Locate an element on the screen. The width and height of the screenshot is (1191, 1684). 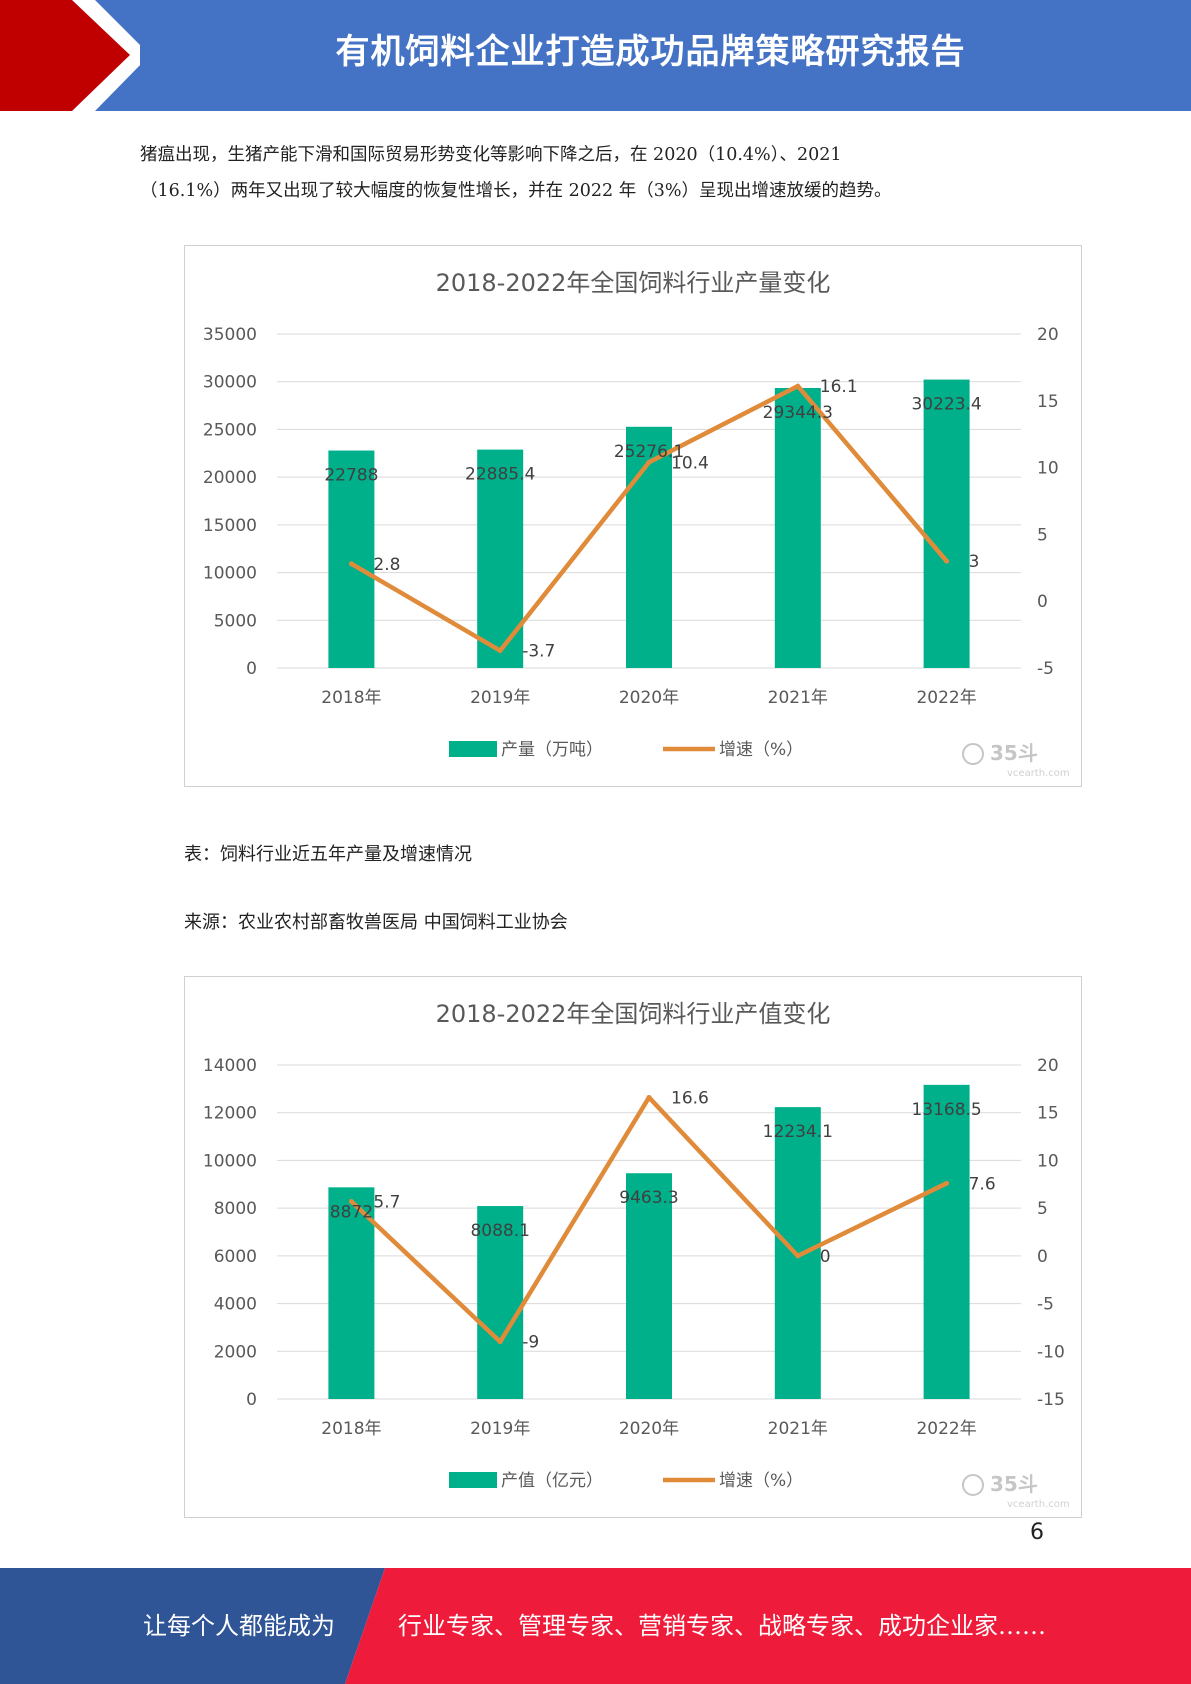
bar-data-label: 29344.3 is located at coordinates (798, 413).